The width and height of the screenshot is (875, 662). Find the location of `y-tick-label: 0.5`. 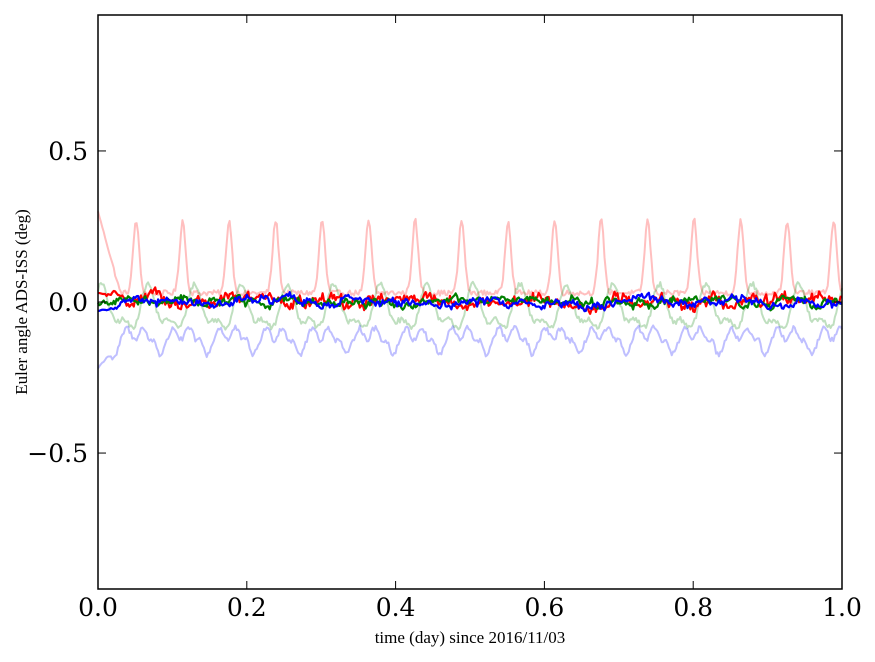

y-tick-label: 0.5 is located at coordinates (68, 151).